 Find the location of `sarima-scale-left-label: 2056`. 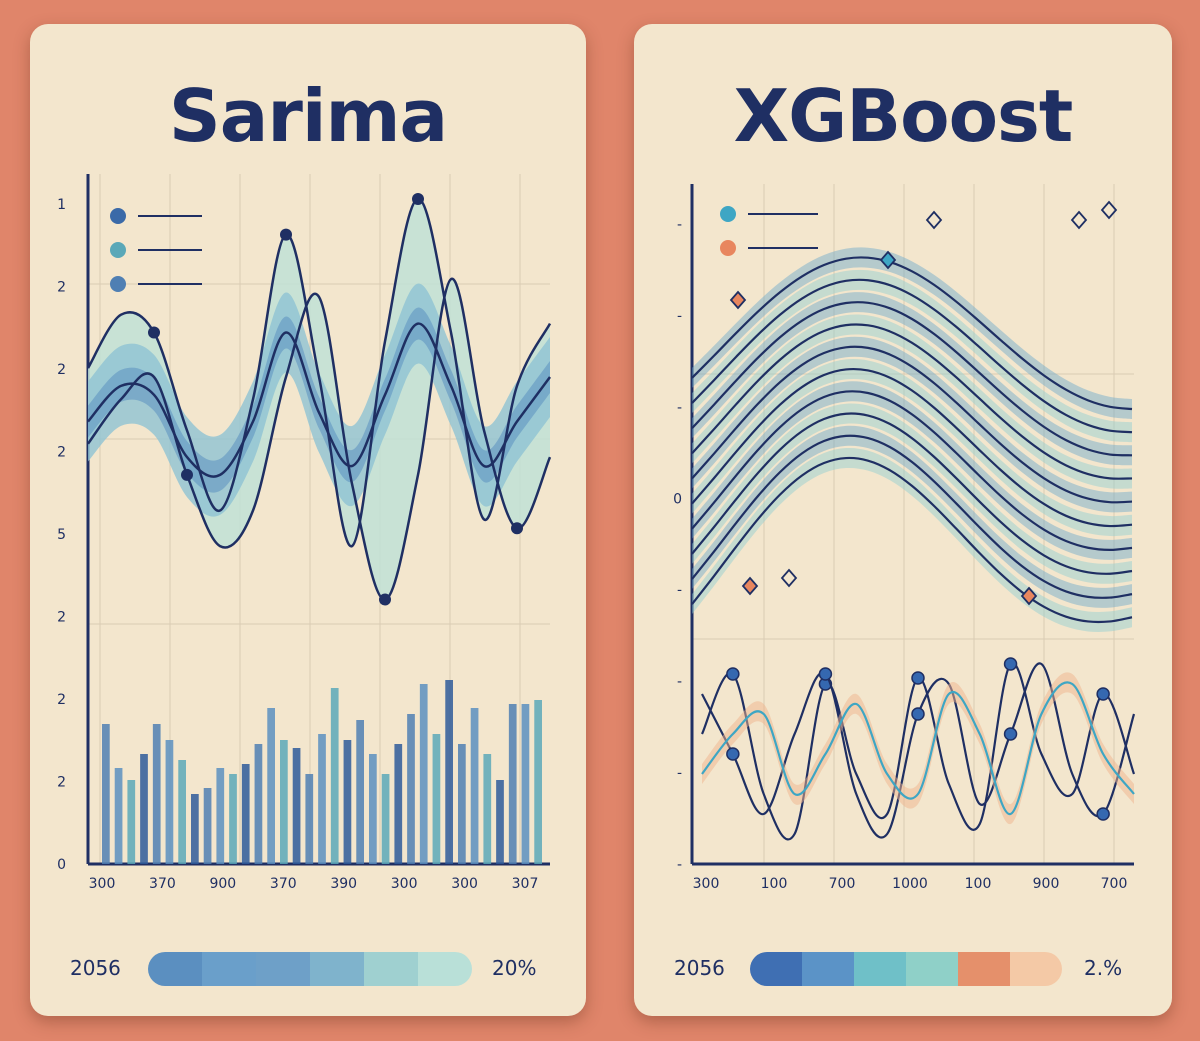

sarima-scale-left-label: 2056 is located at coordinates (95, 968).